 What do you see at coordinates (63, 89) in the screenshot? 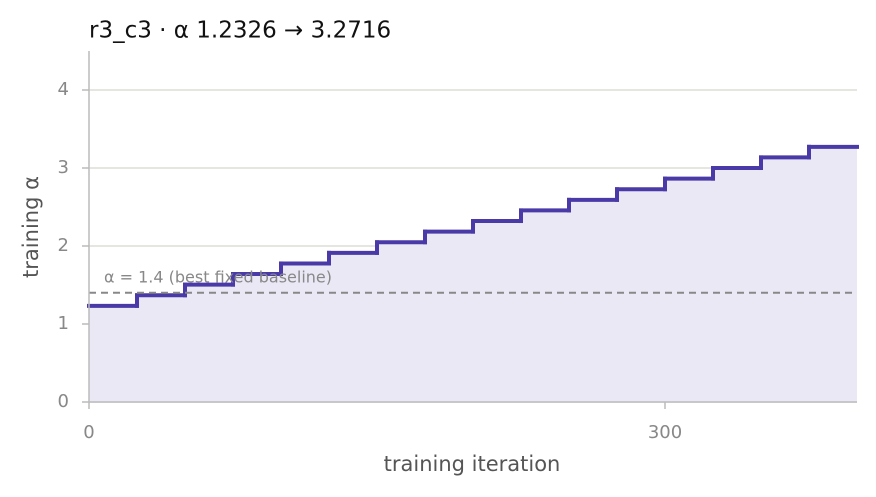
I see `y-tick-label: 4` at bounding box center [63, 89].